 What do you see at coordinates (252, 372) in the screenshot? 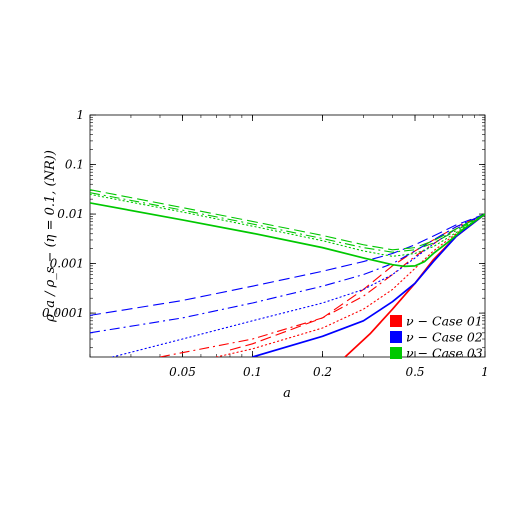
I see `x-tick-label: 0.1` at bounding box center [252, 372].